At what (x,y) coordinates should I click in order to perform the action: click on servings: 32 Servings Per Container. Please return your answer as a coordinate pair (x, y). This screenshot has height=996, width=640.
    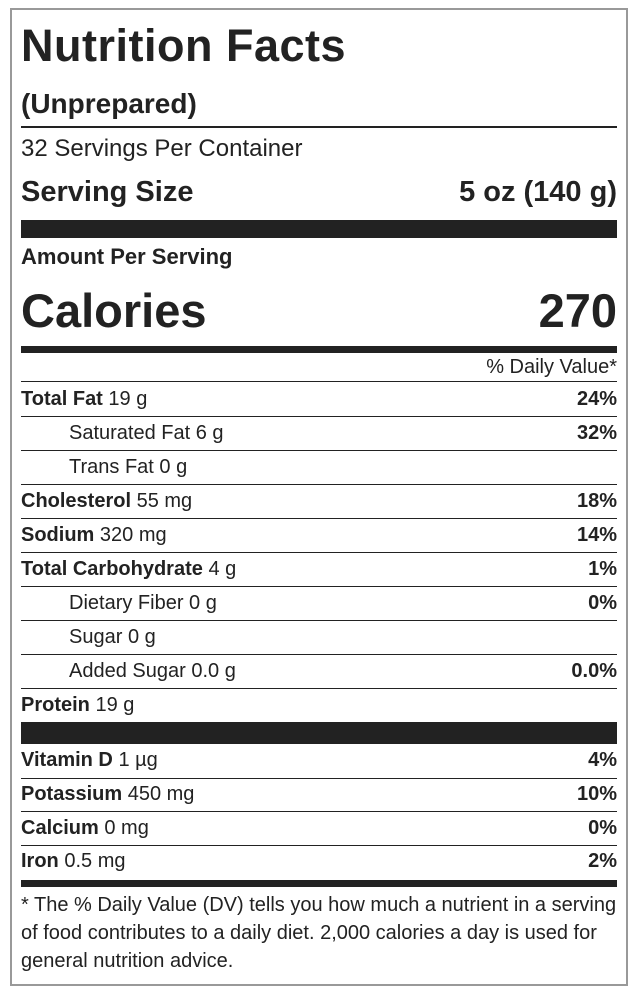
    Looking at the image, I should click on (162, 148).